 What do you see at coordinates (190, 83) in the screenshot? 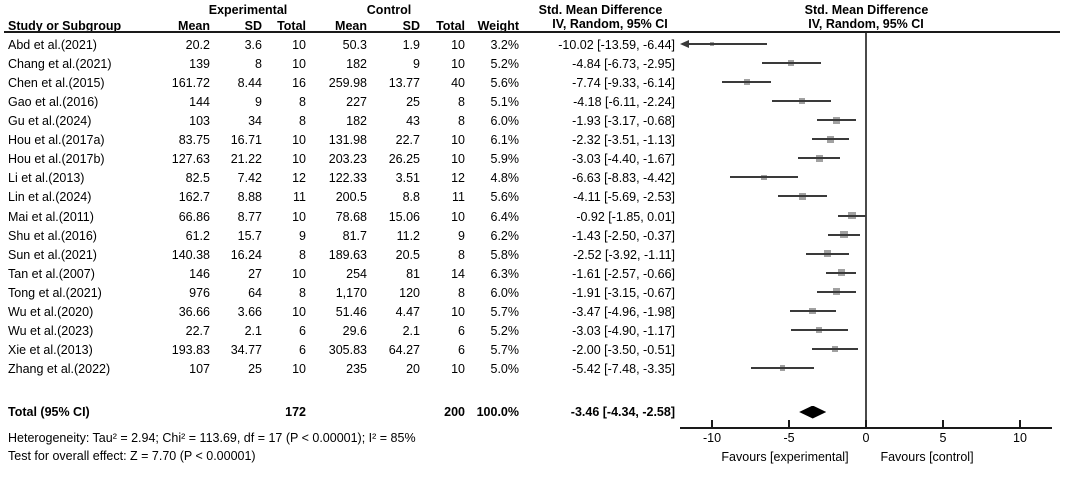
I see `exp-mean: 161.72` at bounding box center [190, 83].